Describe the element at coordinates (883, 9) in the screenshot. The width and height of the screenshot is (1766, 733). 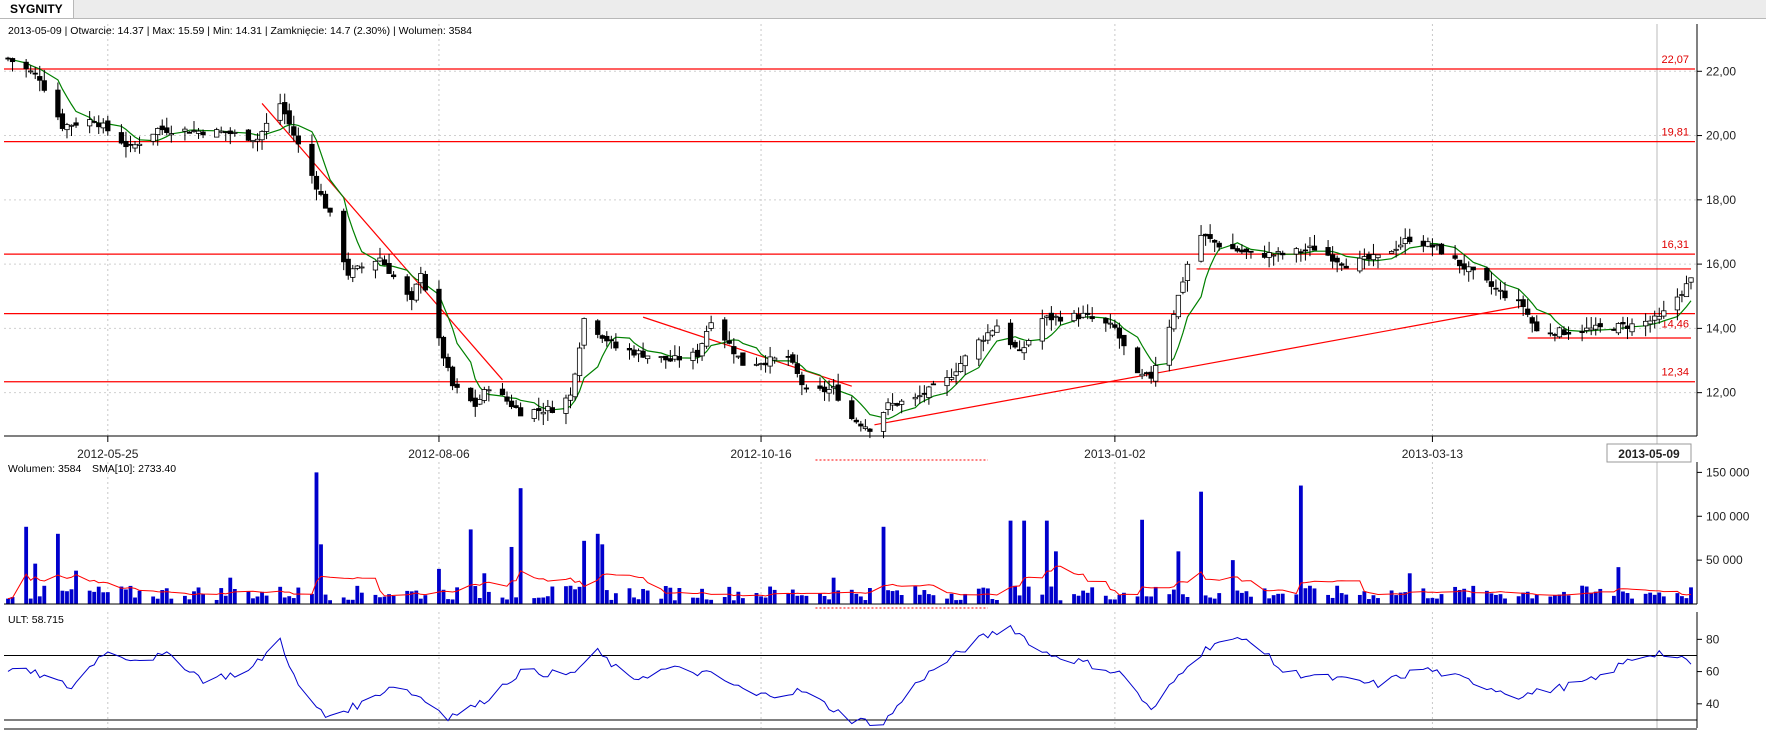
I see `tab-bar: SYGNITY` at that location.